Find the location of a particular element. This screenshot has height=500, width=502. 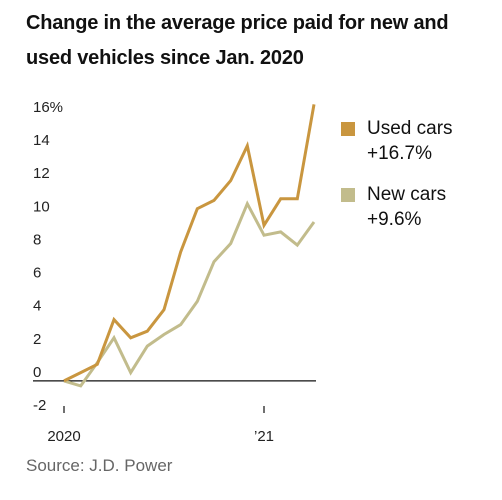

y-tick-label: 8 is located at coordinates (37, 239).